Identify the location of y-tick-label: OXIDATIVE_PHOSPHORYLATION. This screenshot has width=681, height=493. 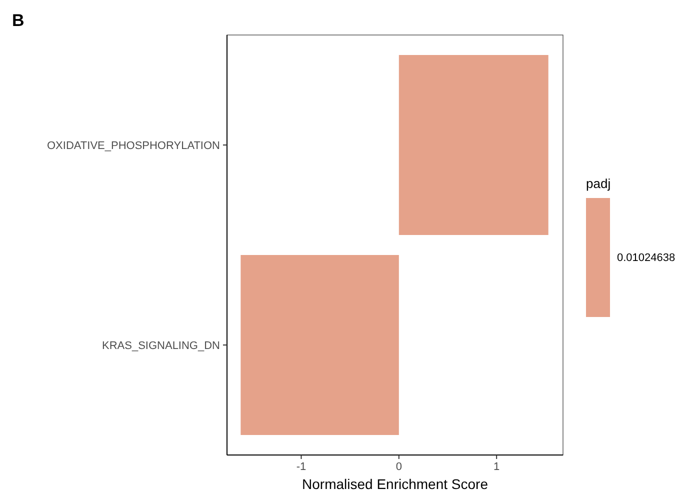
(133, 146).